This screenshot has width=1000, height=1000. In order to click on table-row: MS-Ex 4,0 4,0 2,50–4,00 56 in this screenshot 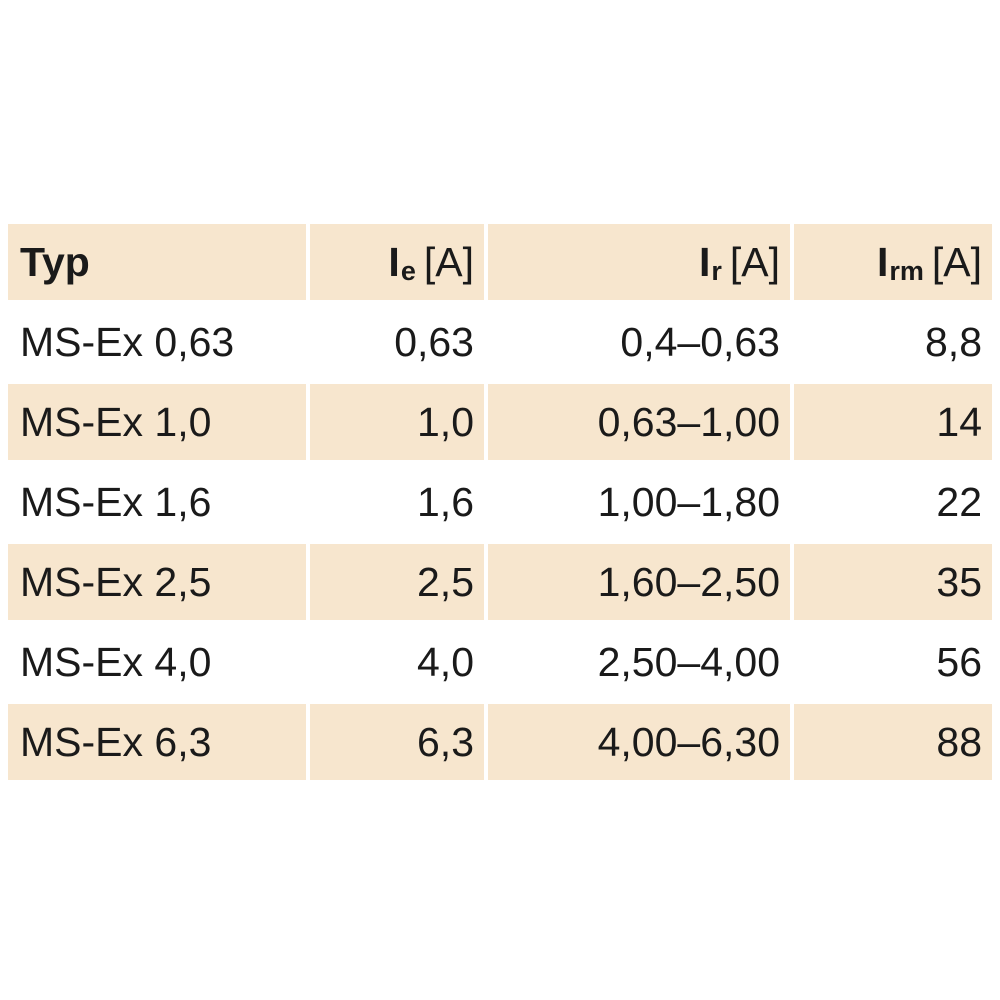, I will do `click(500, 664)`.